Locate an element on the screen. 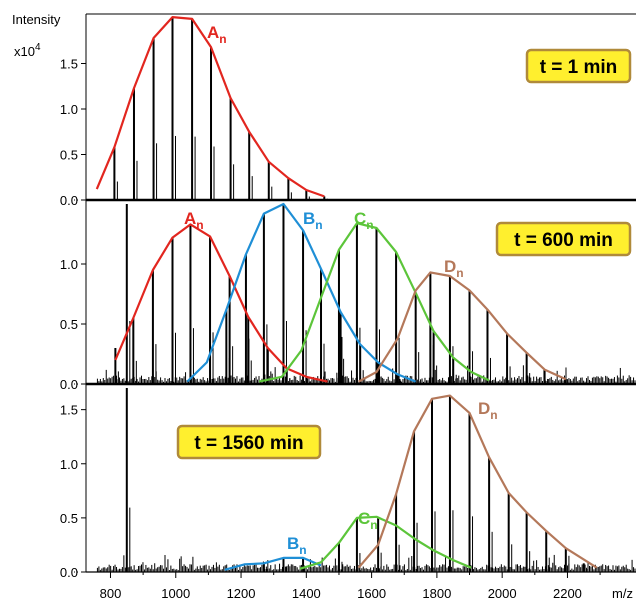  time-label: t = 600 min is located at coordinates (563, 239).